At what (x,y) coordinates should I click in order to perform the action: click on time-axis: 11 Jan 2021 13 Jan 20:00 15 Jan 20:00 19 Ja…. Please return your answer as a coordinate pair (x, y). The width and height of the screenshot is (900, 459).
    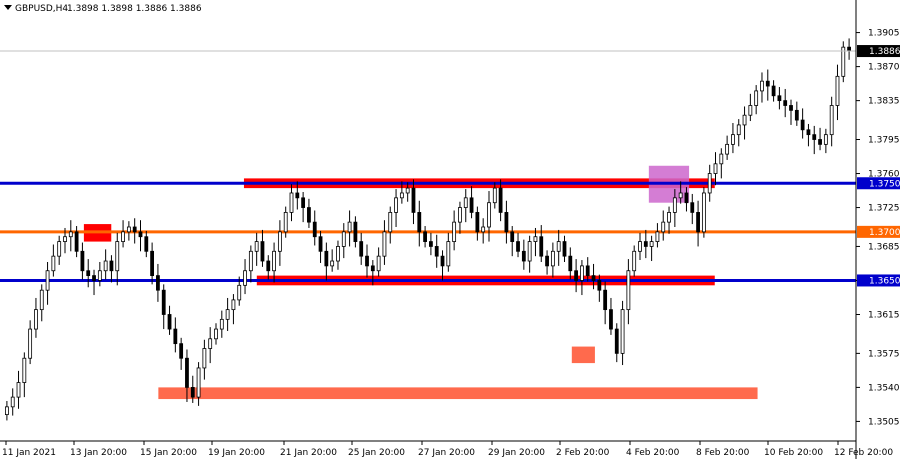
    Looking at the image, I should click on (447, 449).